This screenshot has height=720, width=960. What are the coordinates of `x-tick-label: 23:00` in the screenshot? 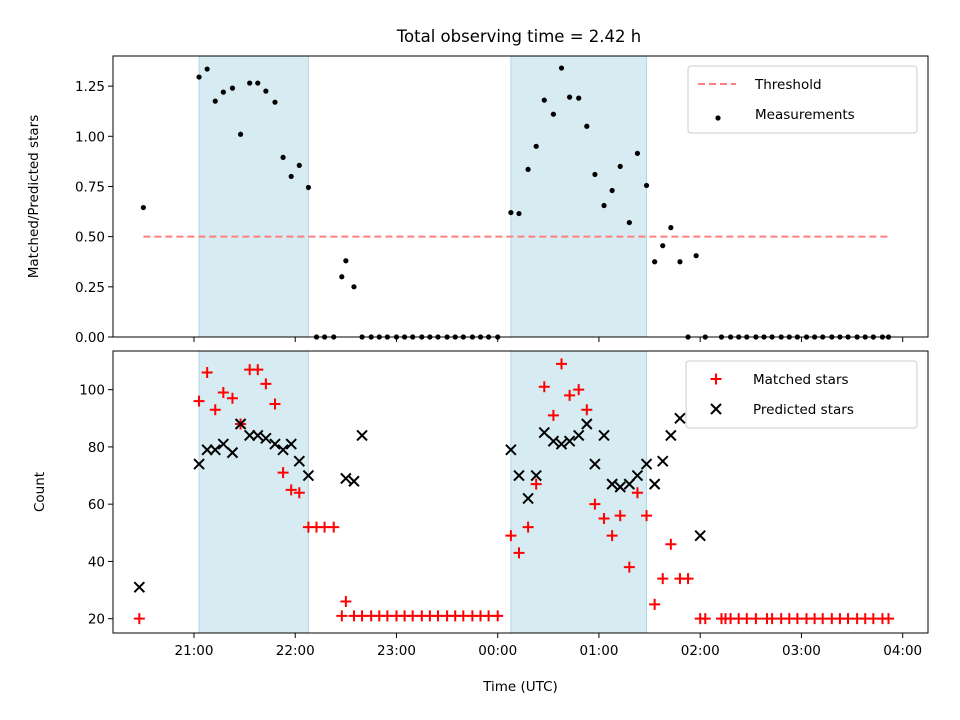 It's located at (396, 651).